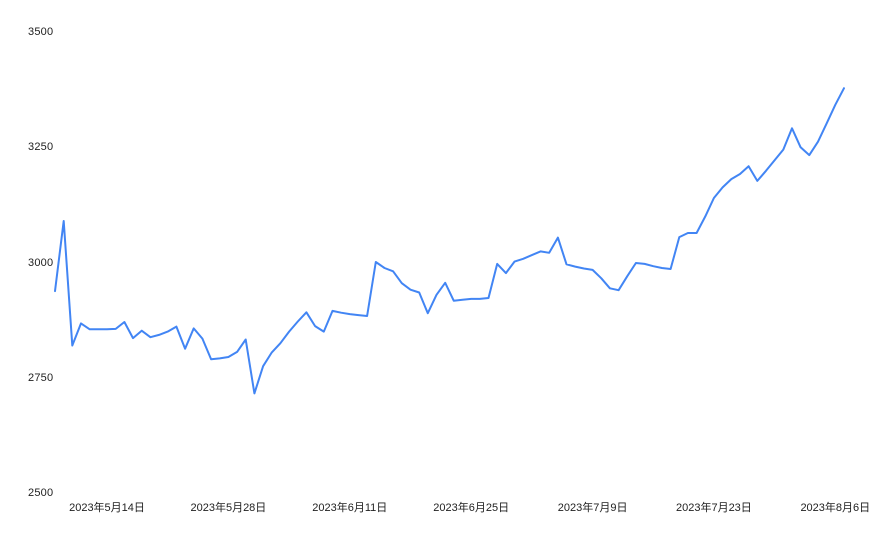  Describe the element at coordinates (835, 508) in the screenshot. I see `x-tick-label: 2023年8月6日` at that location.